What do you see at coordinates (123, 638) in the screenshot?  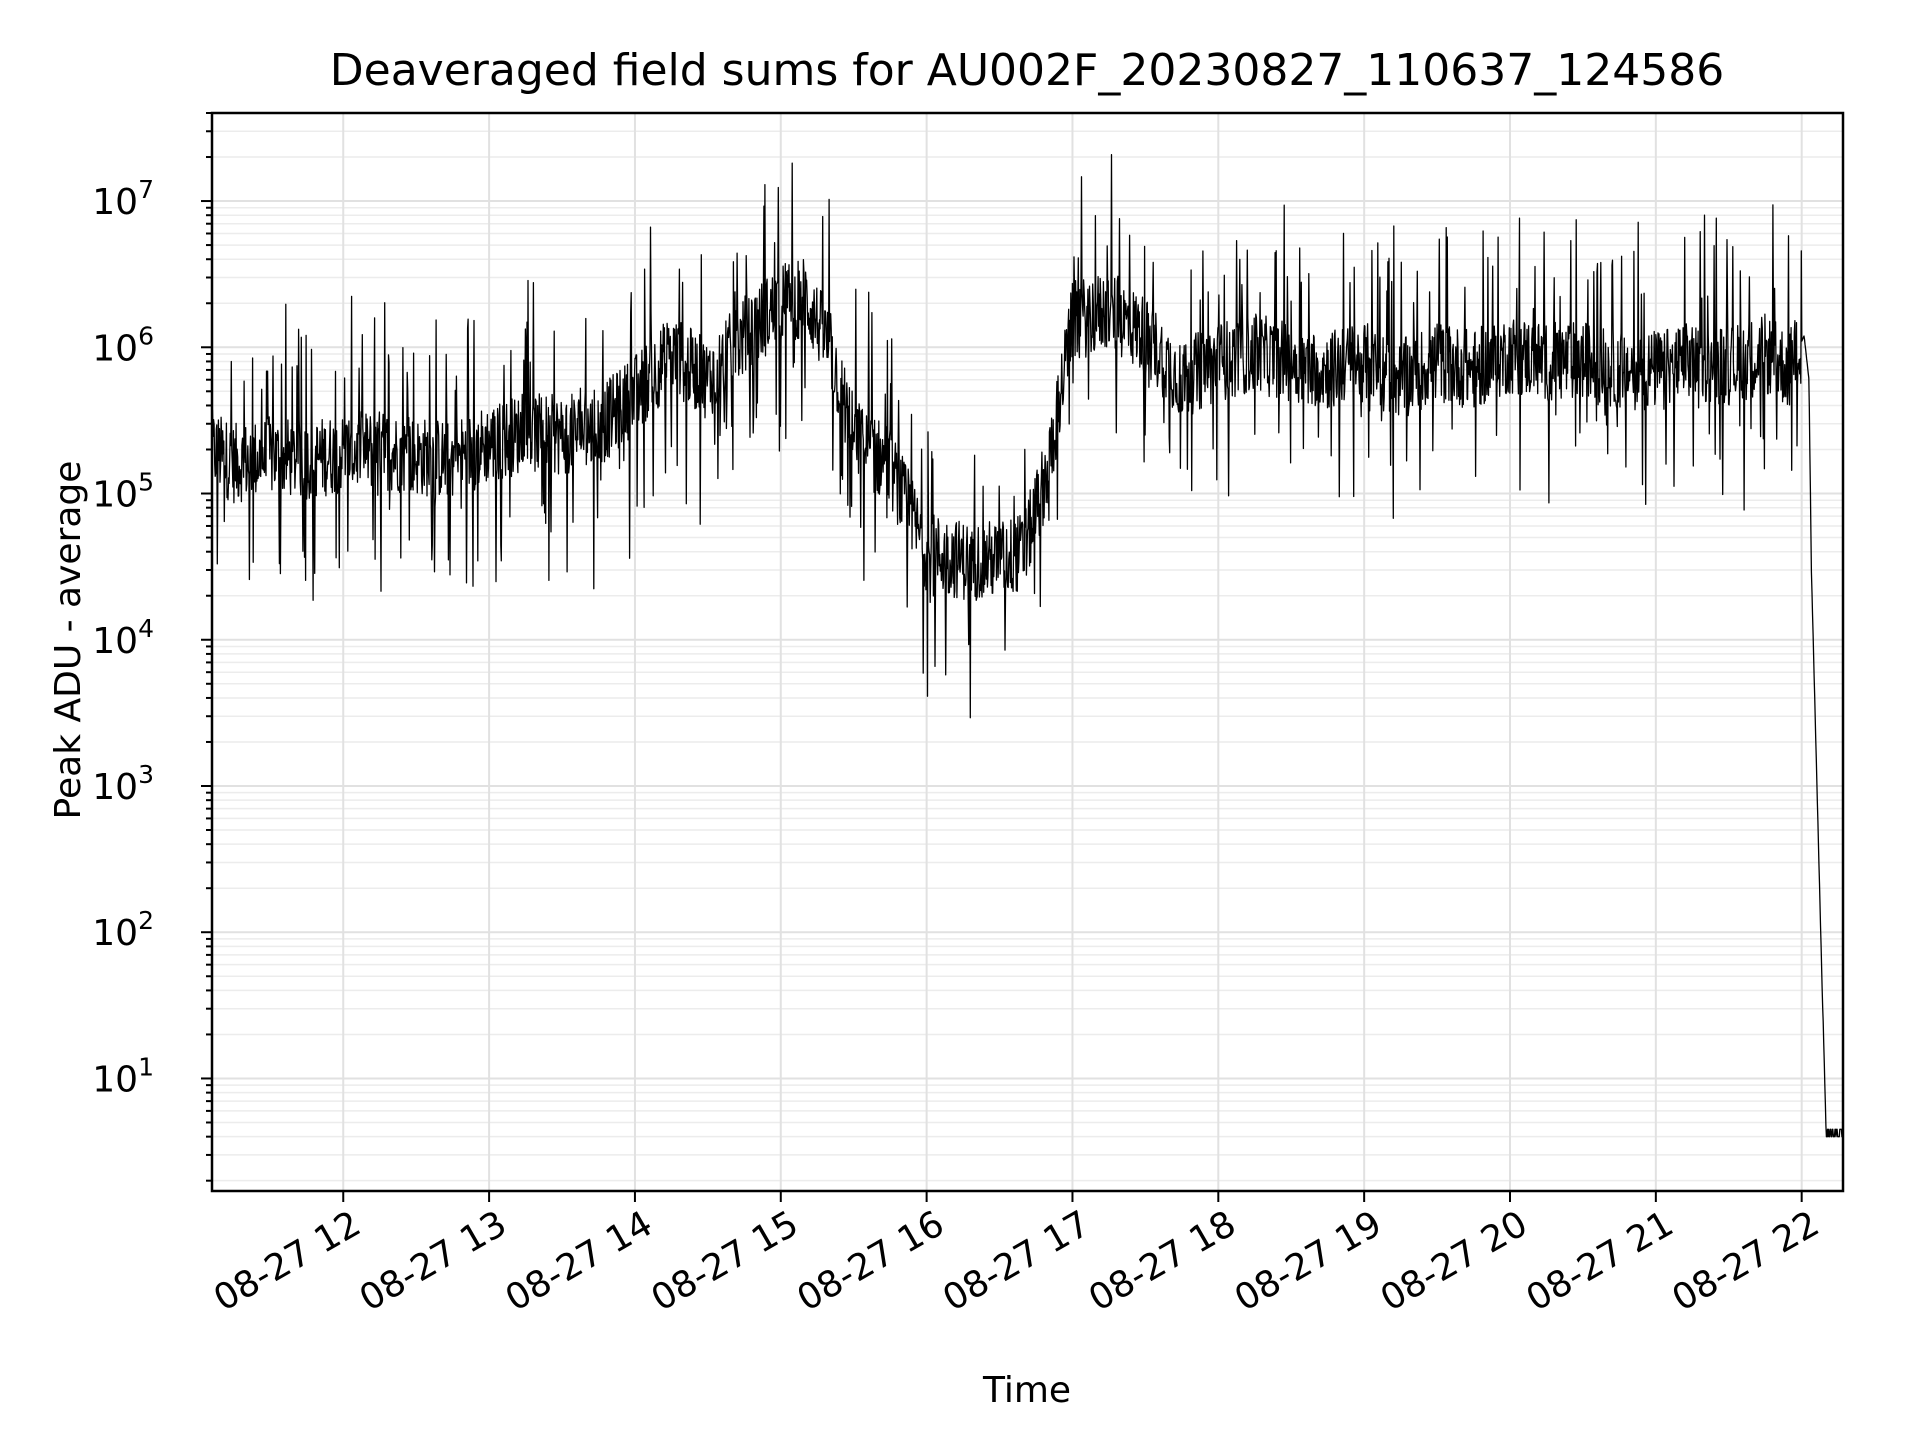 I see `y-tick-label: 10⁴` at bounding box center [123, 638].